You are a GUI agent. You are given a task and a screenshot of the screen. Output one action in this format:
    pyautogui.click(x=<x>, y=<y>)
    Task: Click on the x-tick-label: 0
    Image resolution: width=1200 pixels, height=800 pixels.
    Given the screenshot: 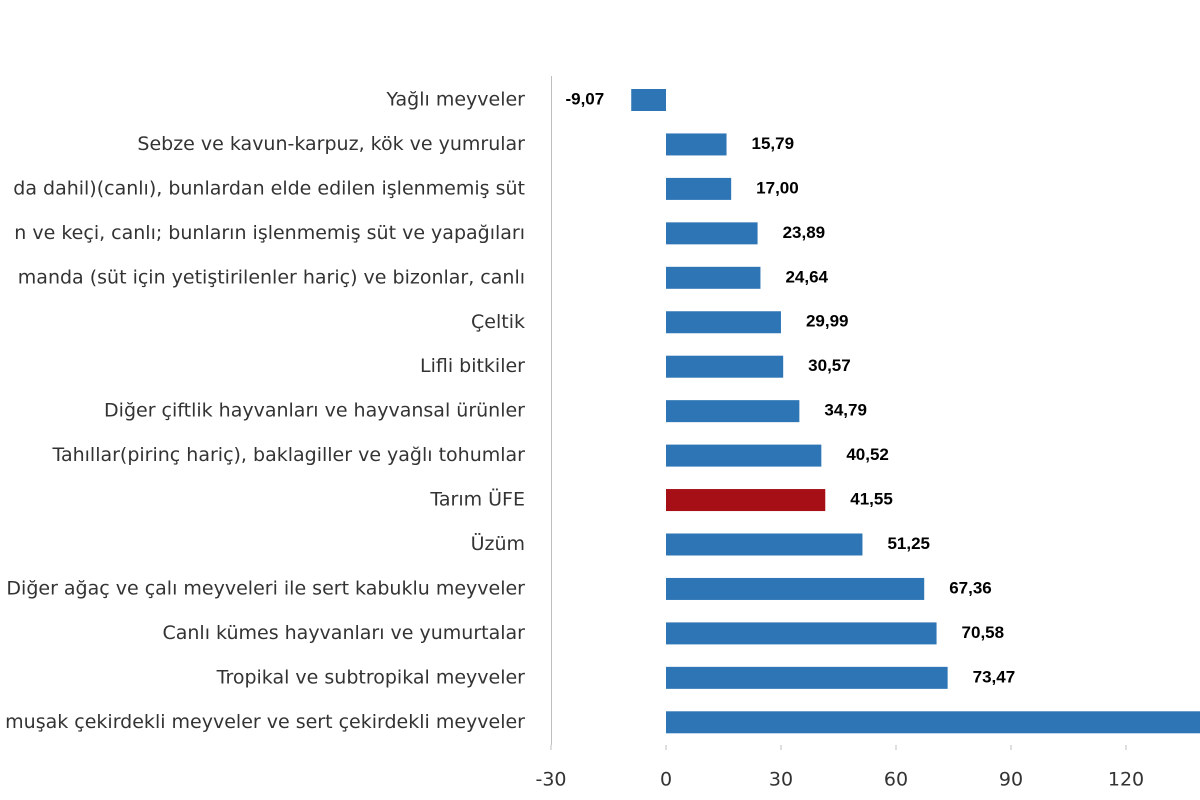 What is the action you would take?
    pyautogui.click(x=666, y=780)
    